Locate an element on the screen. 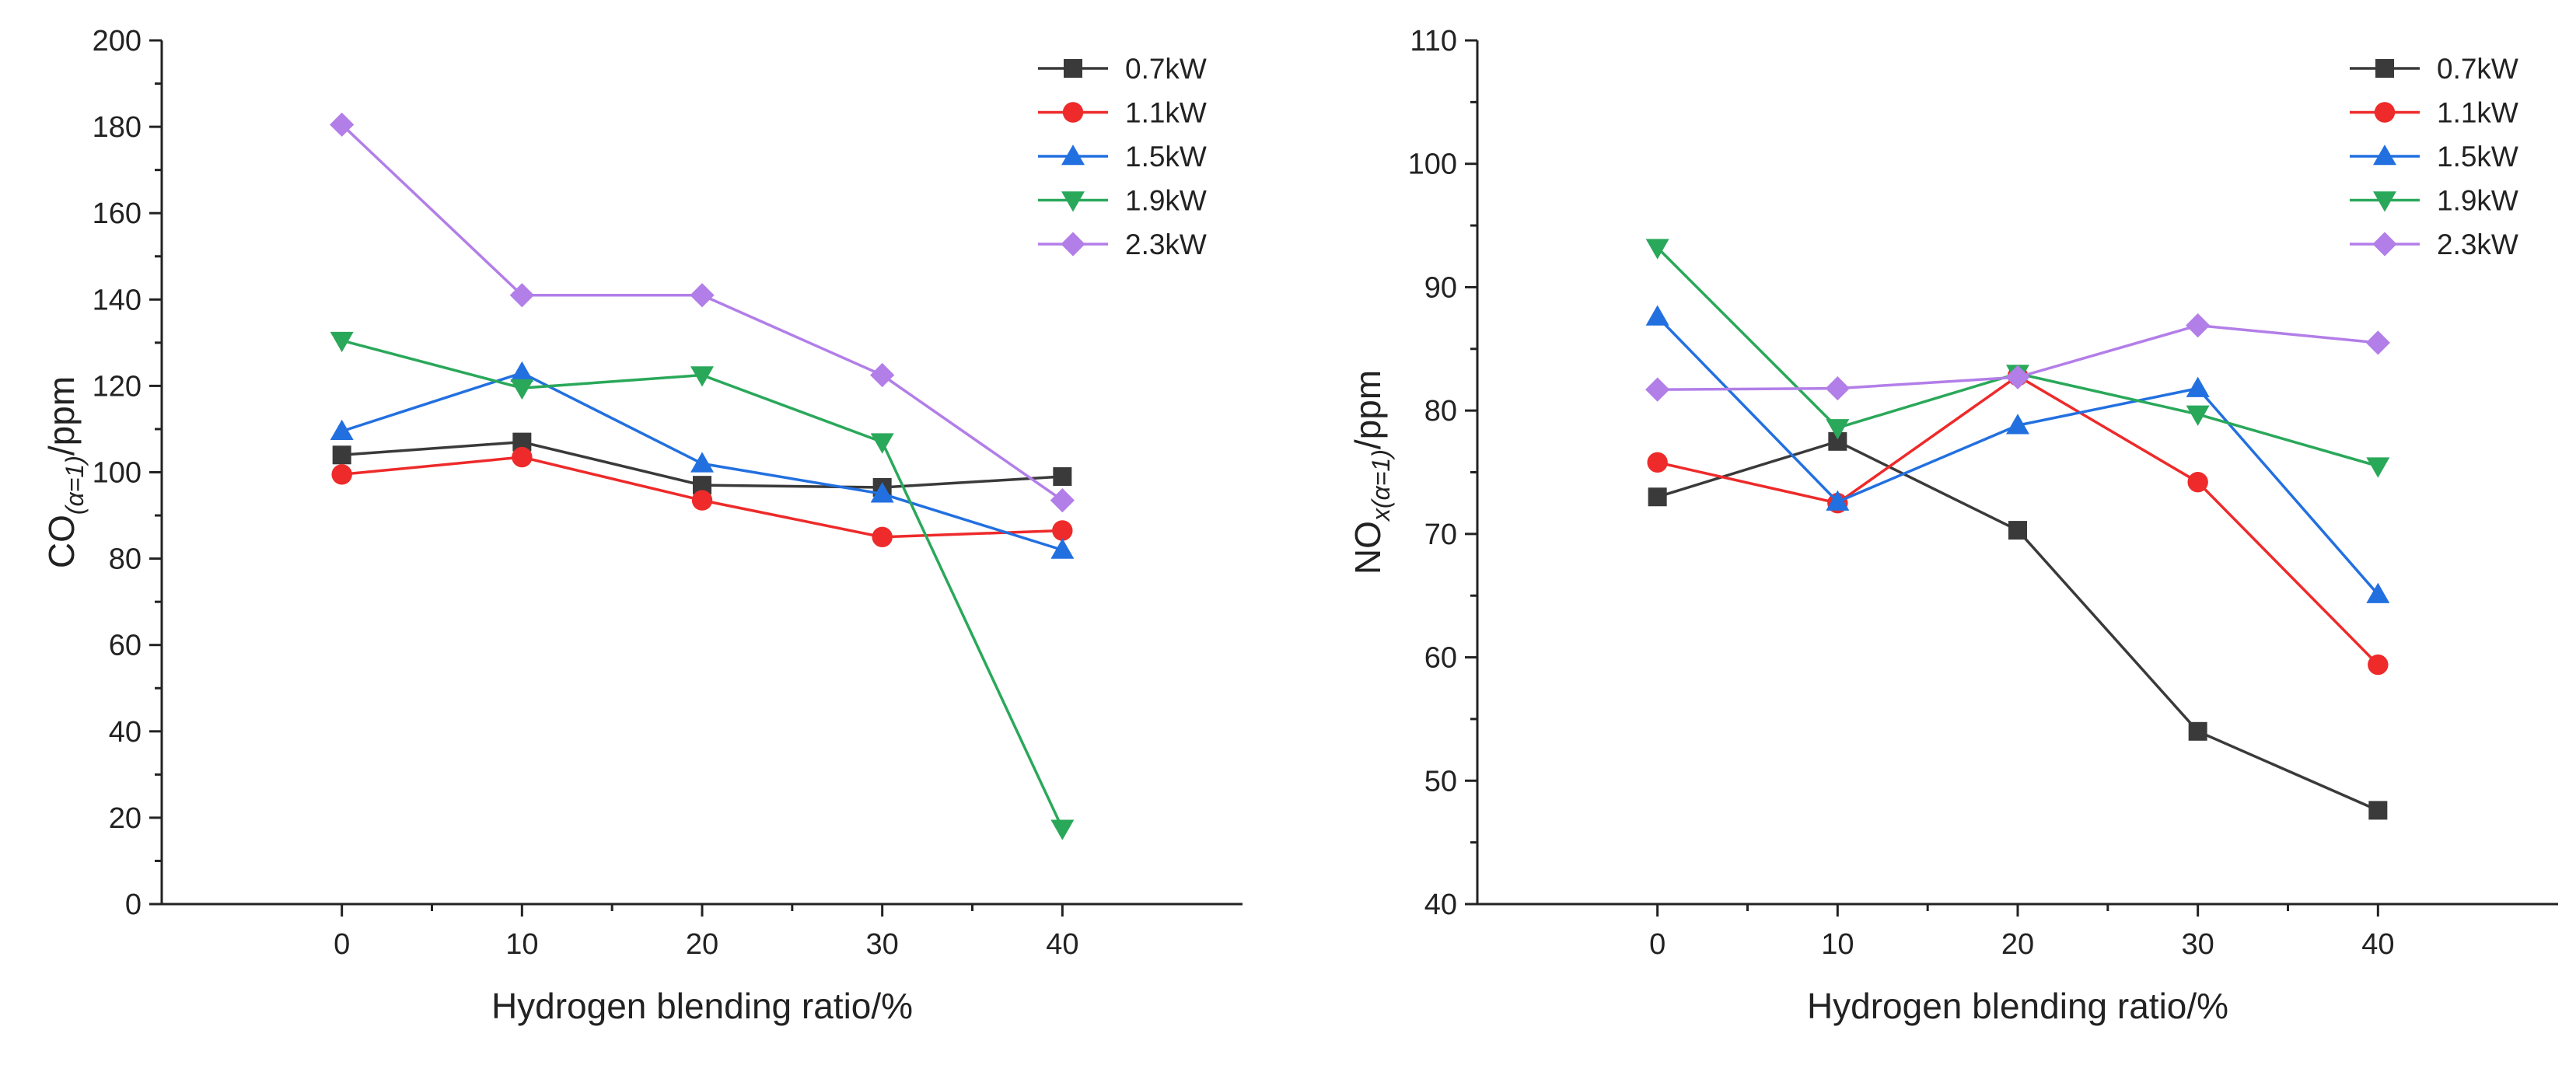 The height and width of the screenshot is (1072, 2576). y-tick-label: 180 is located at coordinates (117, 127).